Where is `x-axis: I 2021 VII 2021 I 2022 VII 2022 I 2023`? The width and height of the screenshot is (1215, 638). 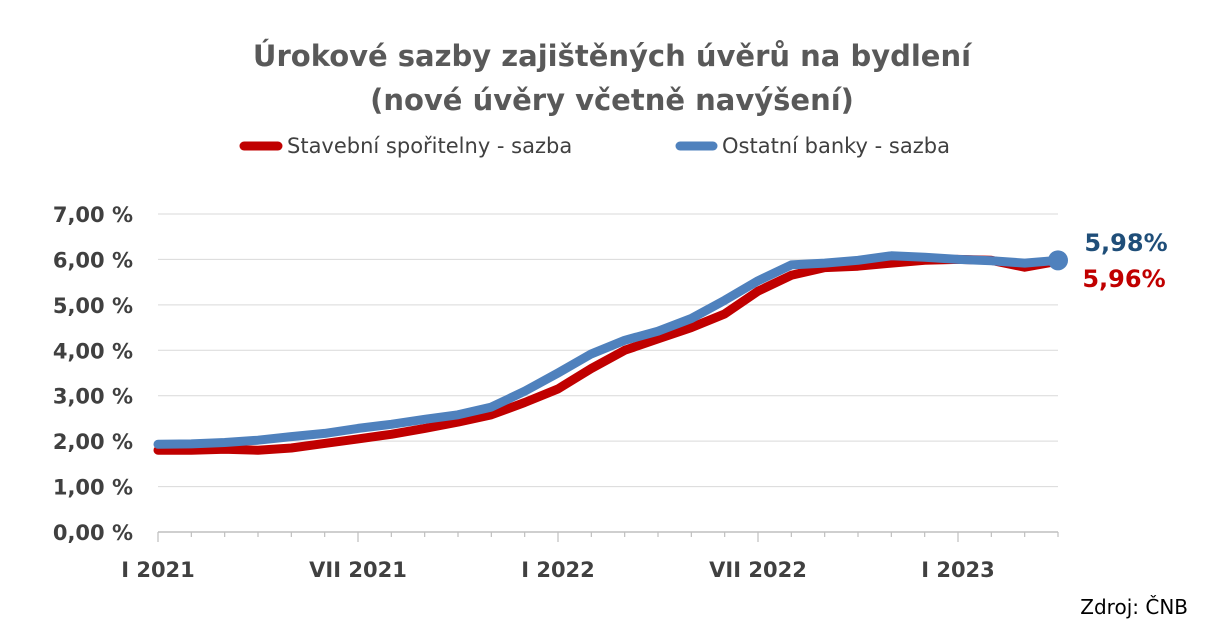
x-axis: I 2021 VII 2021 I 2022 VII 2022 I 2023 is located at coordinates (590, 556).